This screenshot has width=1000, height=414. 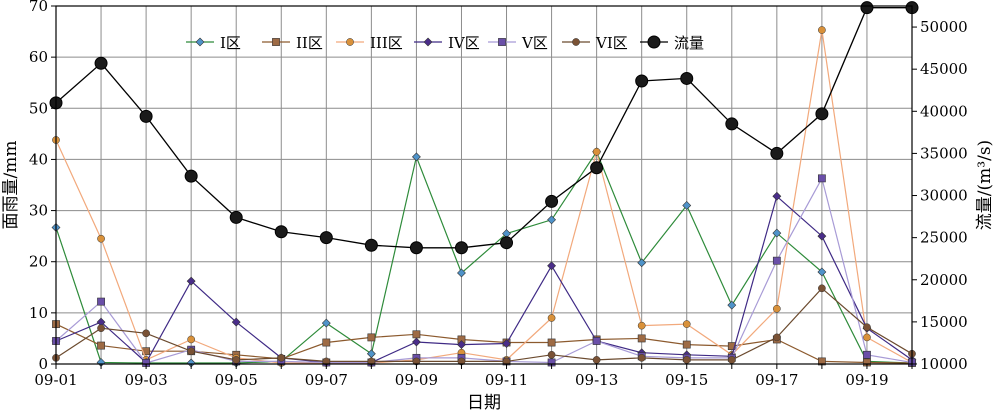 I want to click on y-right-tick-label: 30000, so click(x=944, y=196).